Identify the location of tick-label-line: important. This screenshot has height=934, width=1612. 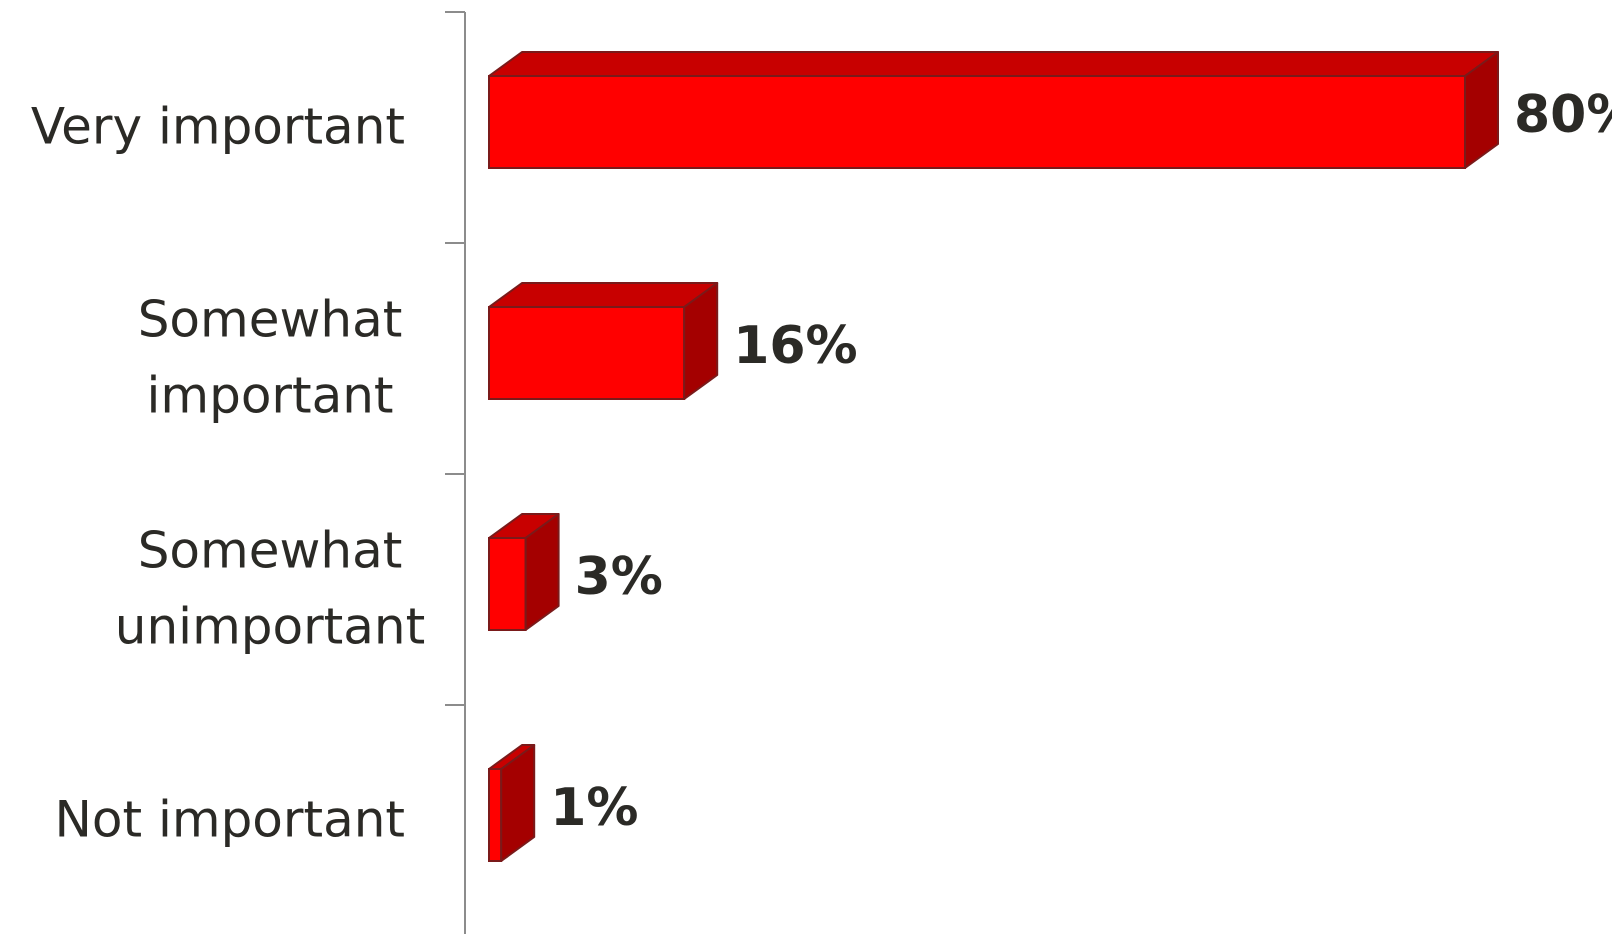
(269, 396).